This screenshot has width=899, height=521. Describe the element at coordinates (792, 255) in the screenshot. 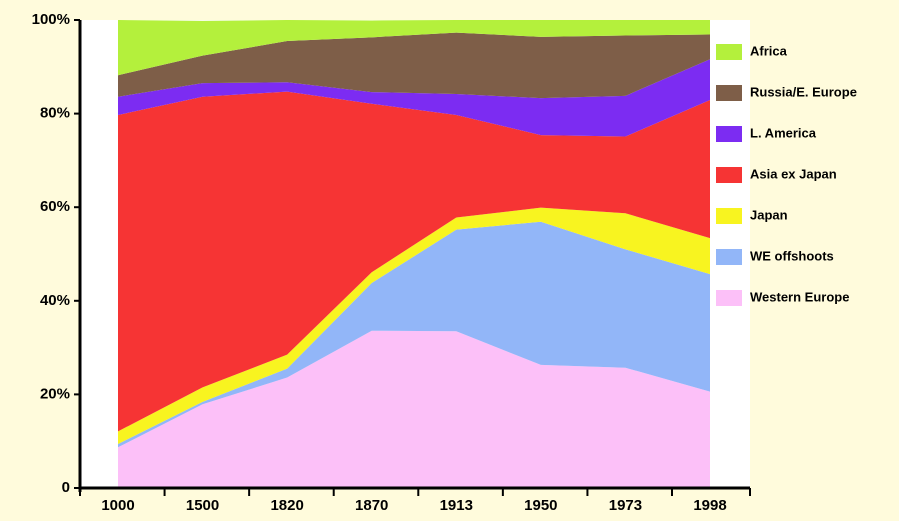

I see `legend-label: WE offshoots` at that location.